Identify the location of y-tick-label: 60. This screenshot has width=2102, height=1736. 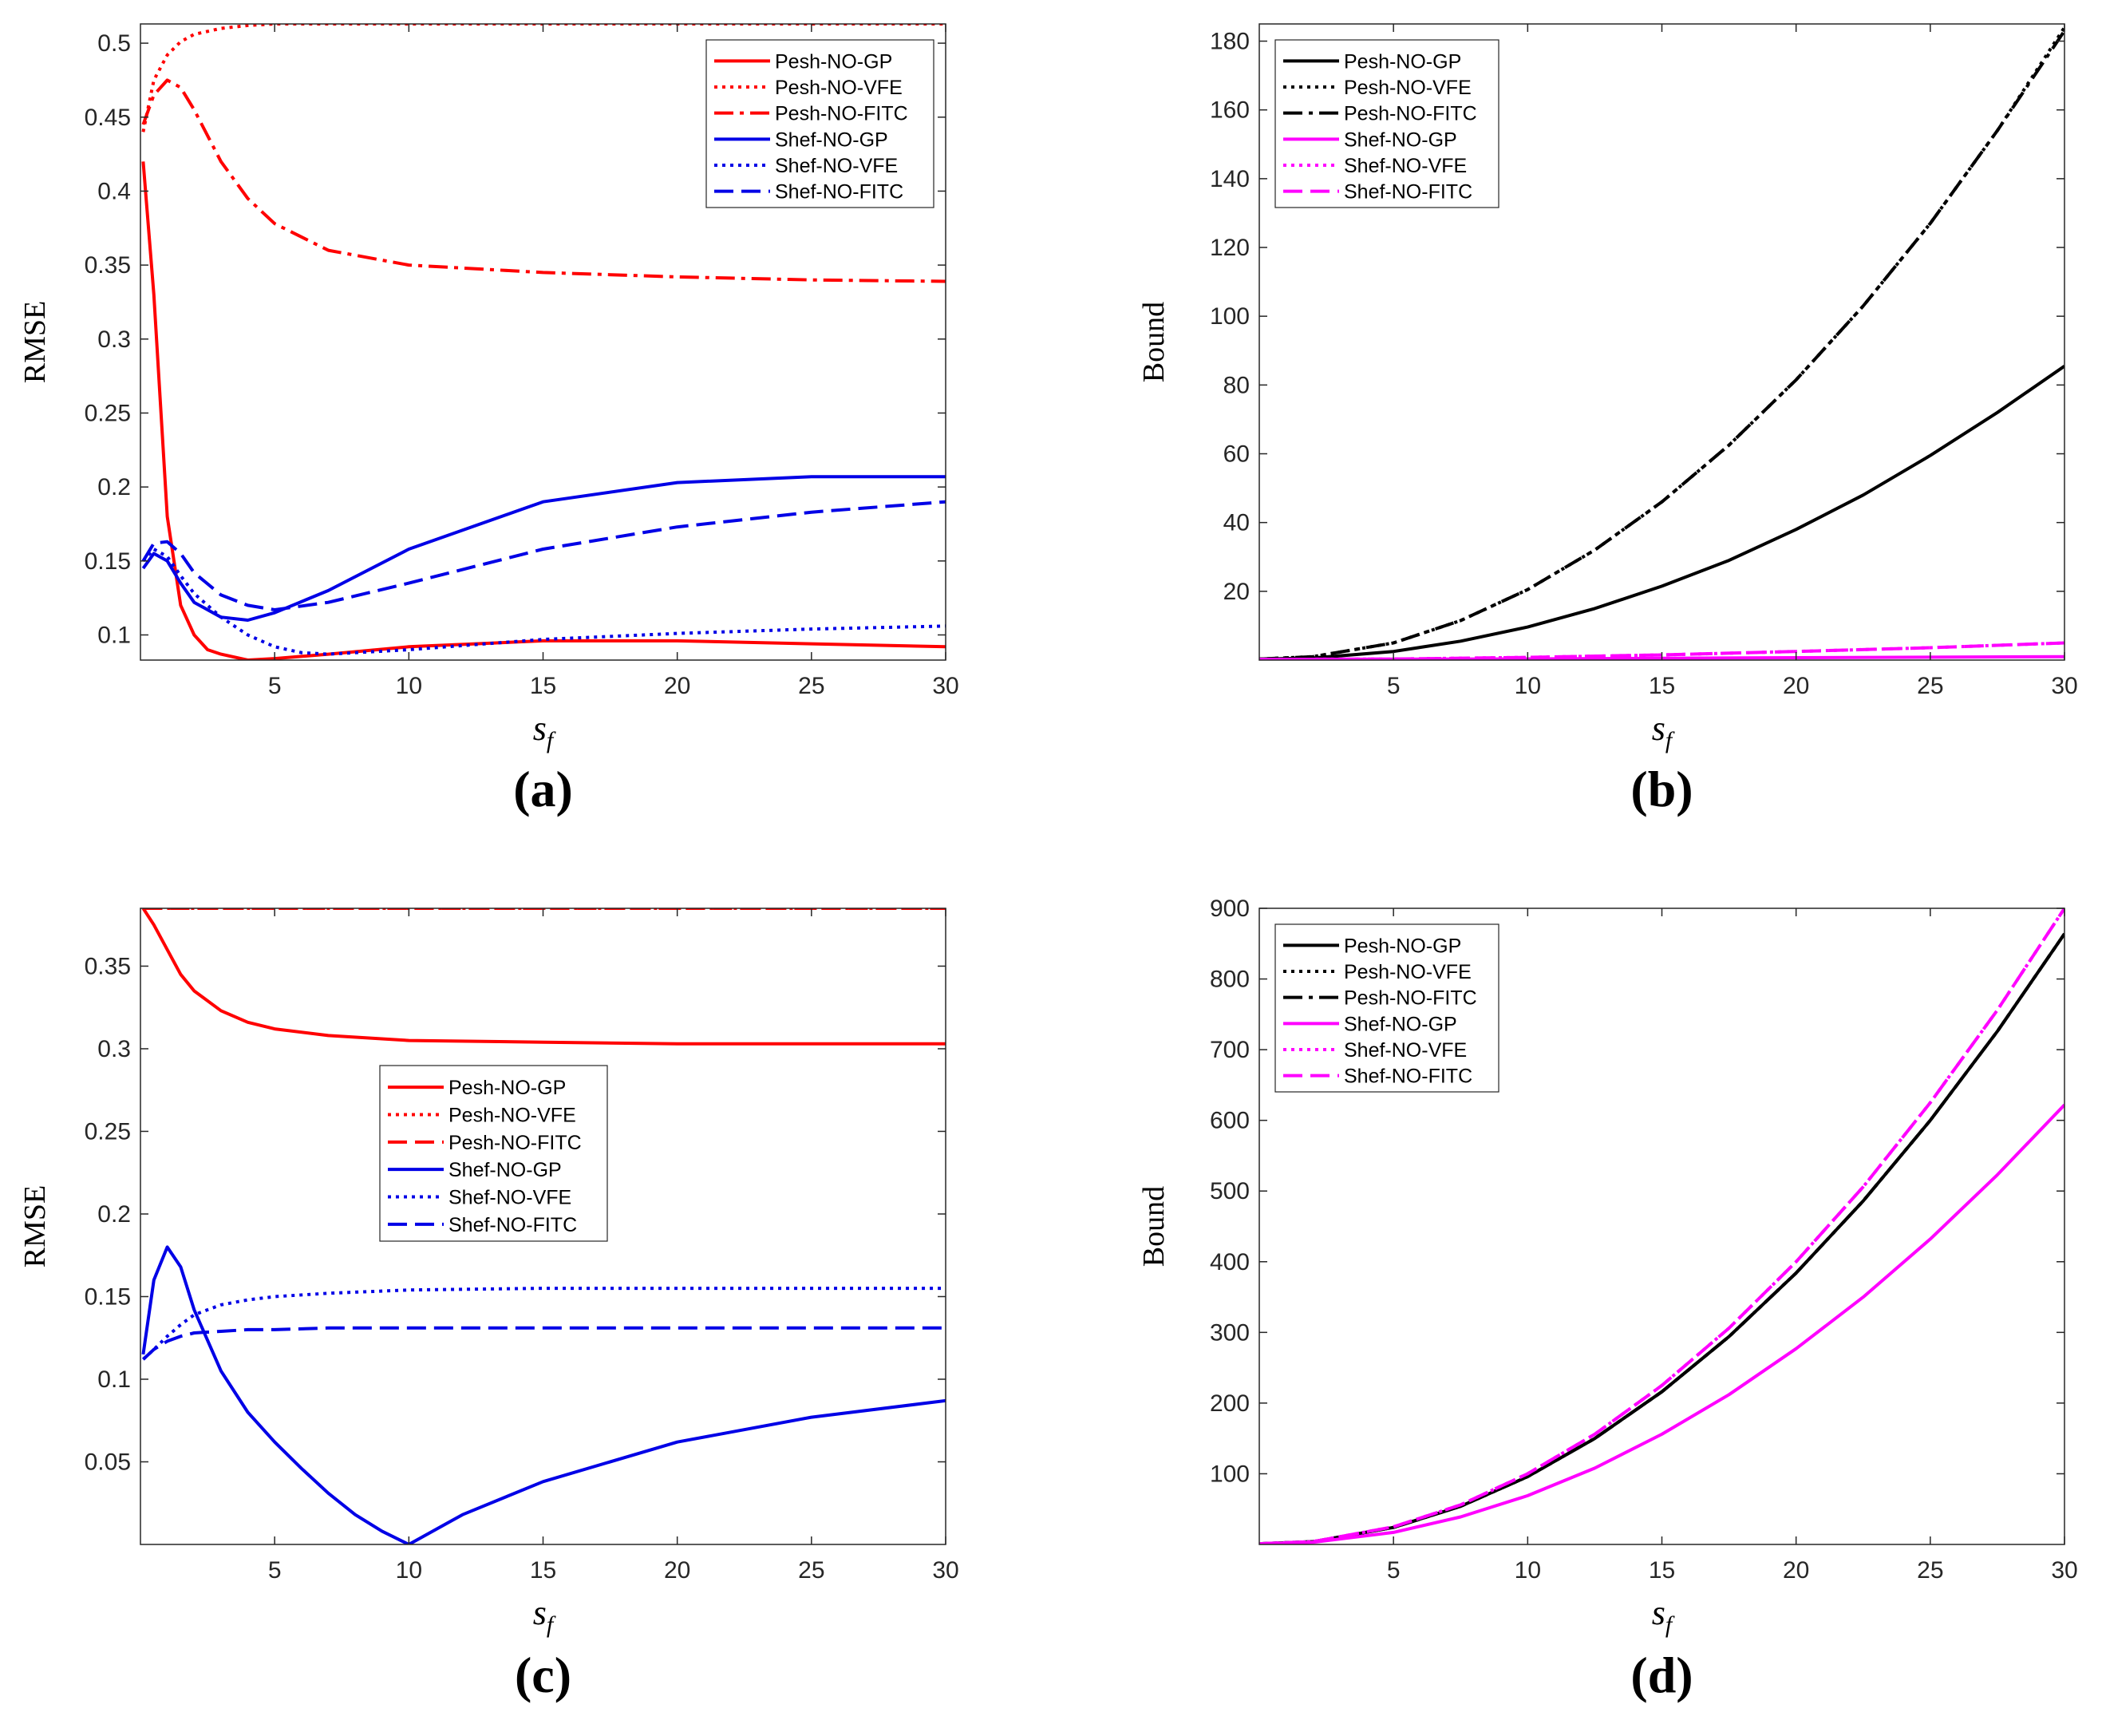
(1236, 454).